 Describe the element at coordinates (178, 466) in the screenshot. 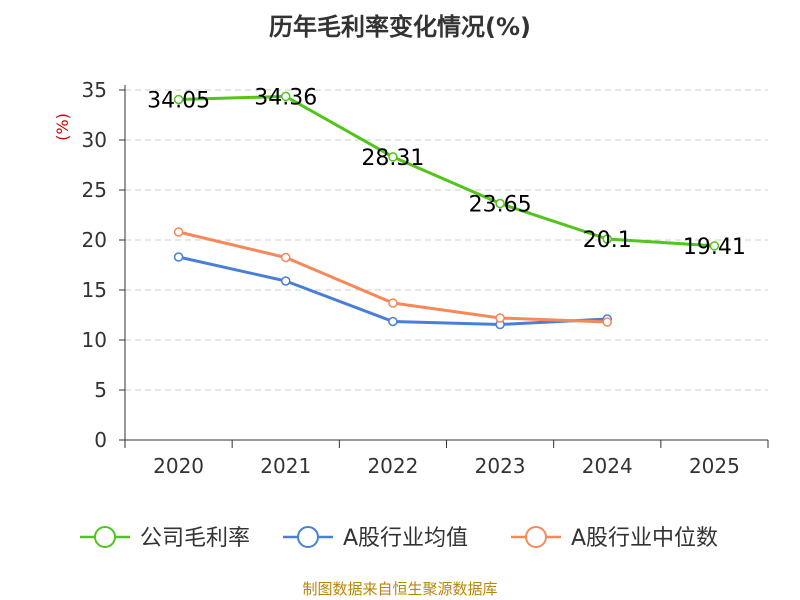

I see `x-tick-label: 2020` at that location.